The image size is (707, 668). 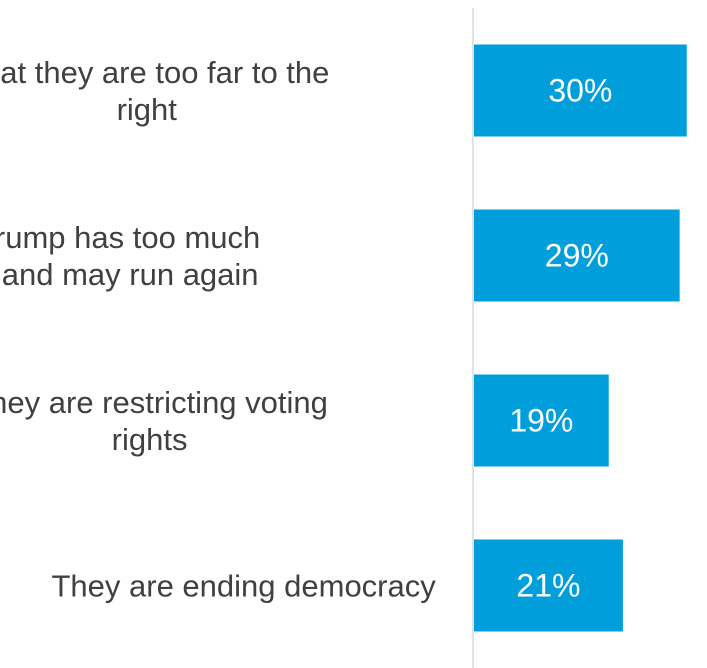 I want to click on category-label-4: They are ending democracy, so click(x=243, y=586).